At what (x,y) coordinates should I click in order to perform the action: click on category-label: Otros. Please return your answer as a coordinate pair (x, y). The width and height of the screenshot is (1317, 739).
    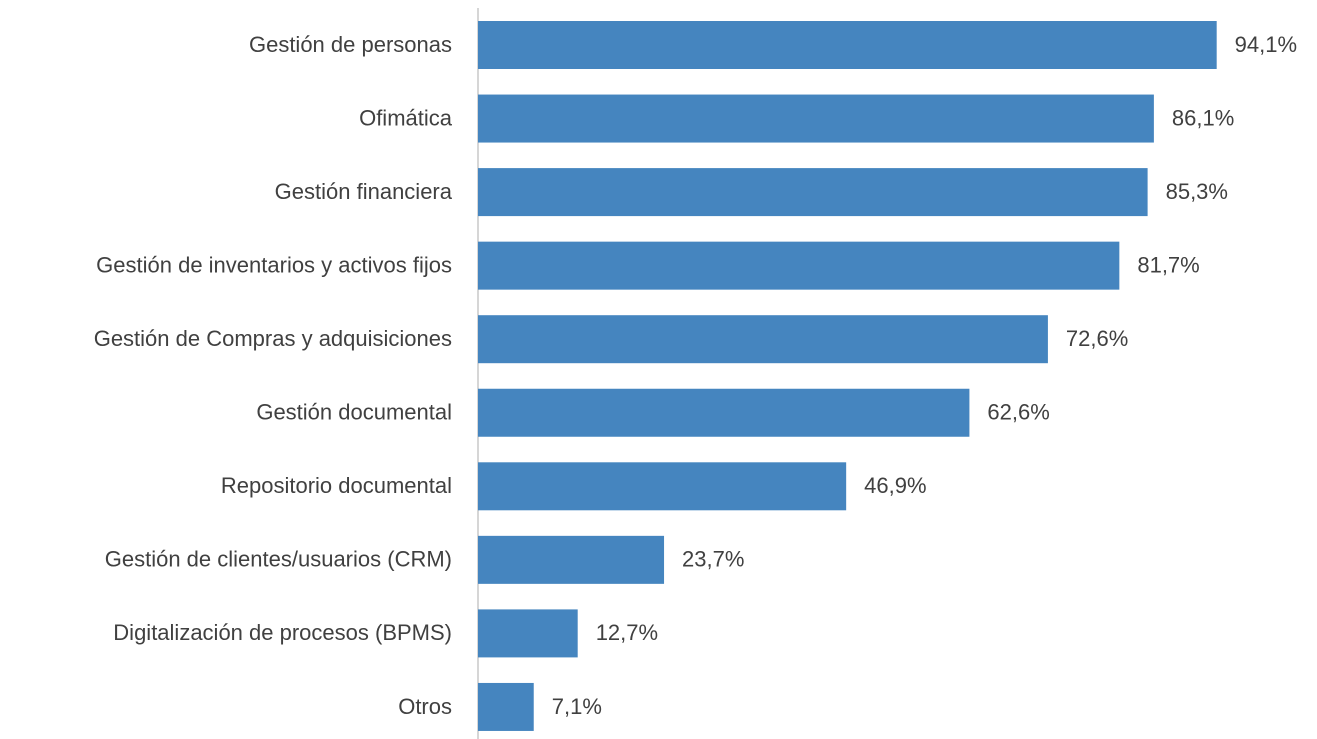
    Looking at the image, I should click on (425, 706).